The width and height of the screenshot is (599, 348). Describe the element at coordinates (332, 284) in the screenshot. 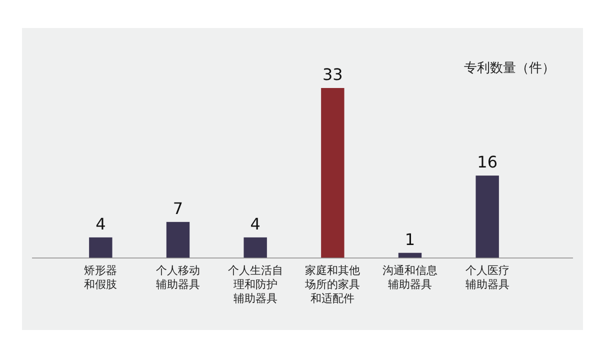

I see `x-tick-label: 家庭和其他场所的家具和适配件` at that location.